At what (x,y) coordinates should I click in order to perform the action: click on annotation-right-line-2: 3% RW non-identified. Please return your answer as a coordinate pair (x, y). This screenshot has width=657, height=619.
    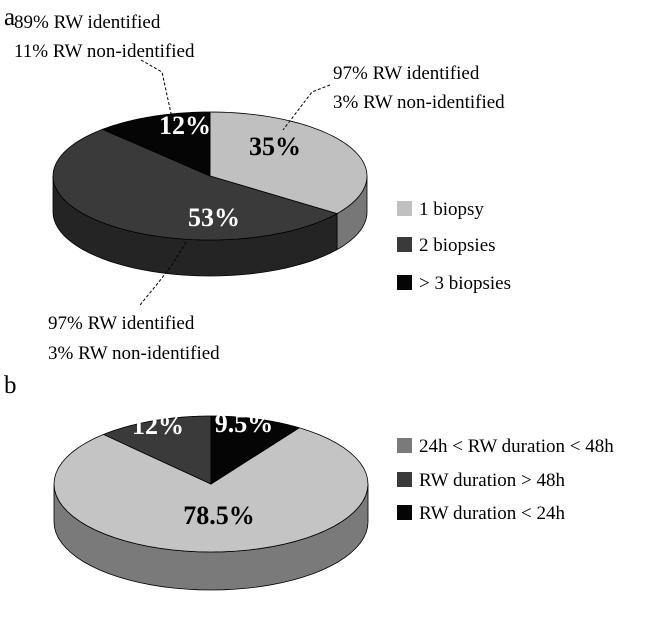
    Looking at the image, I should click on (419, 102).